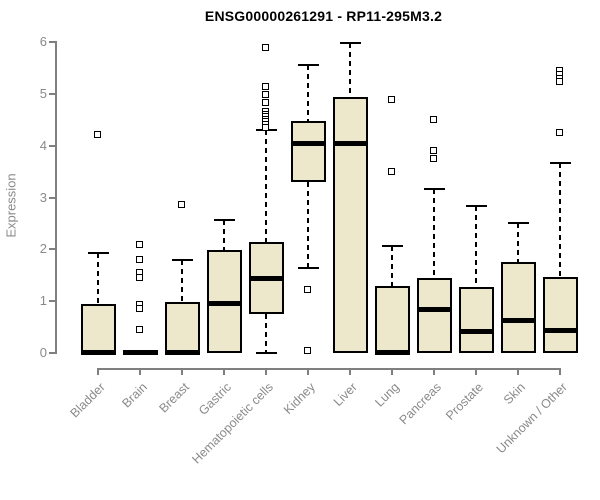 Image resolution: width=600 pixels, height=500 pixels. Describe the element at coordinates (43, 93) in the screenshot. I see `y-tick-label: 5` at that location.